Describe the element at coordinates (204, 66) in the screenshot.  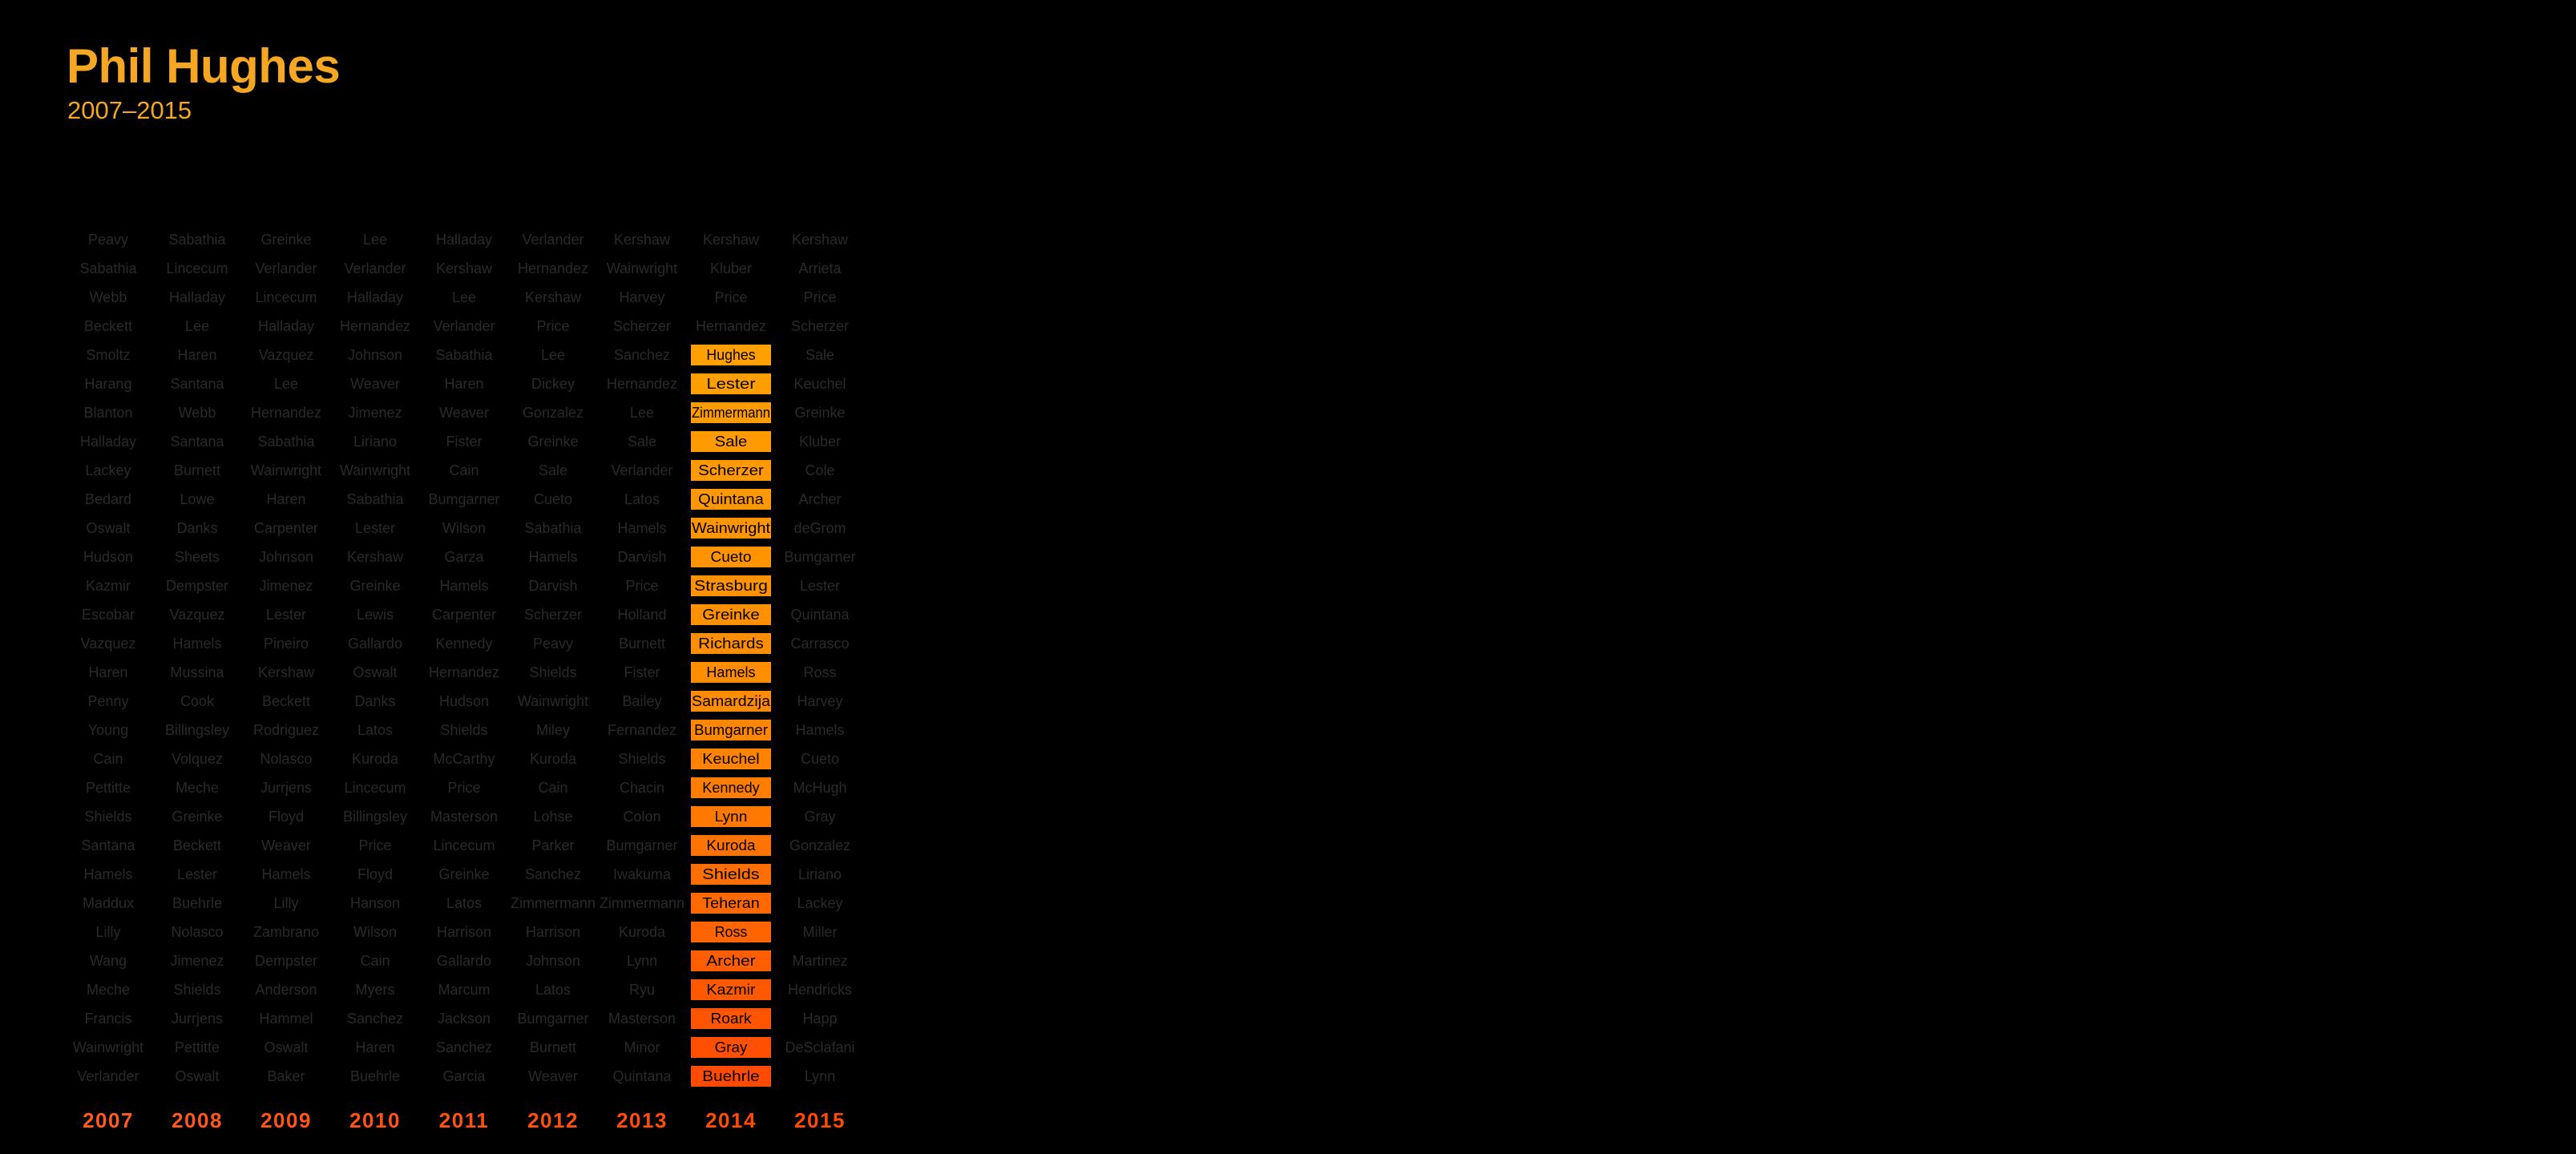
I see `chart-title: Phil Hughes` at that location.